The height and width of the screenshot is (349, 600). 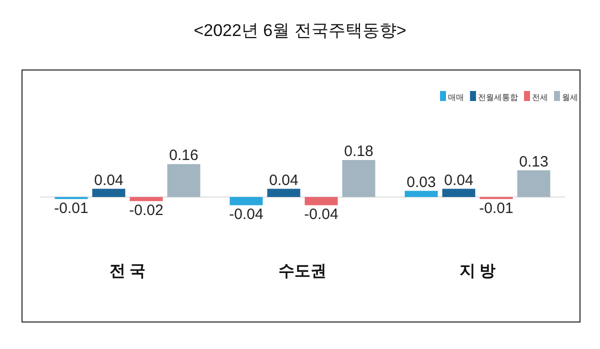 I want to click on x-tick-label: 전 국, so click(x=127, y=271).